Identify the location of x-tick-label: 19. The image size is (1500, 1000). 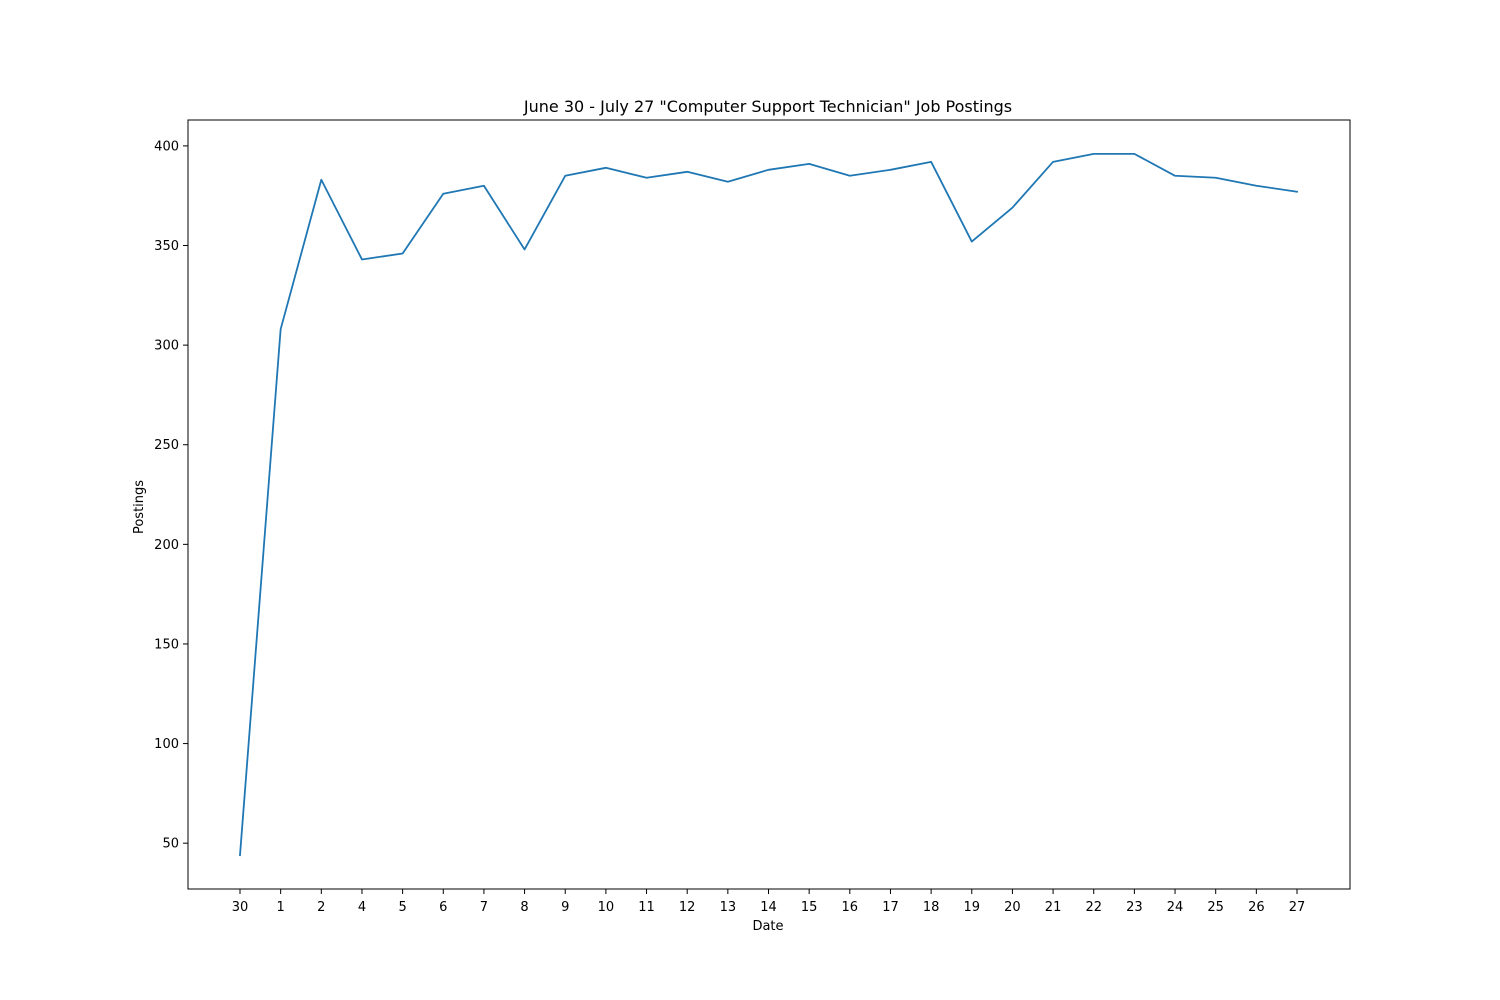
(971, 907).